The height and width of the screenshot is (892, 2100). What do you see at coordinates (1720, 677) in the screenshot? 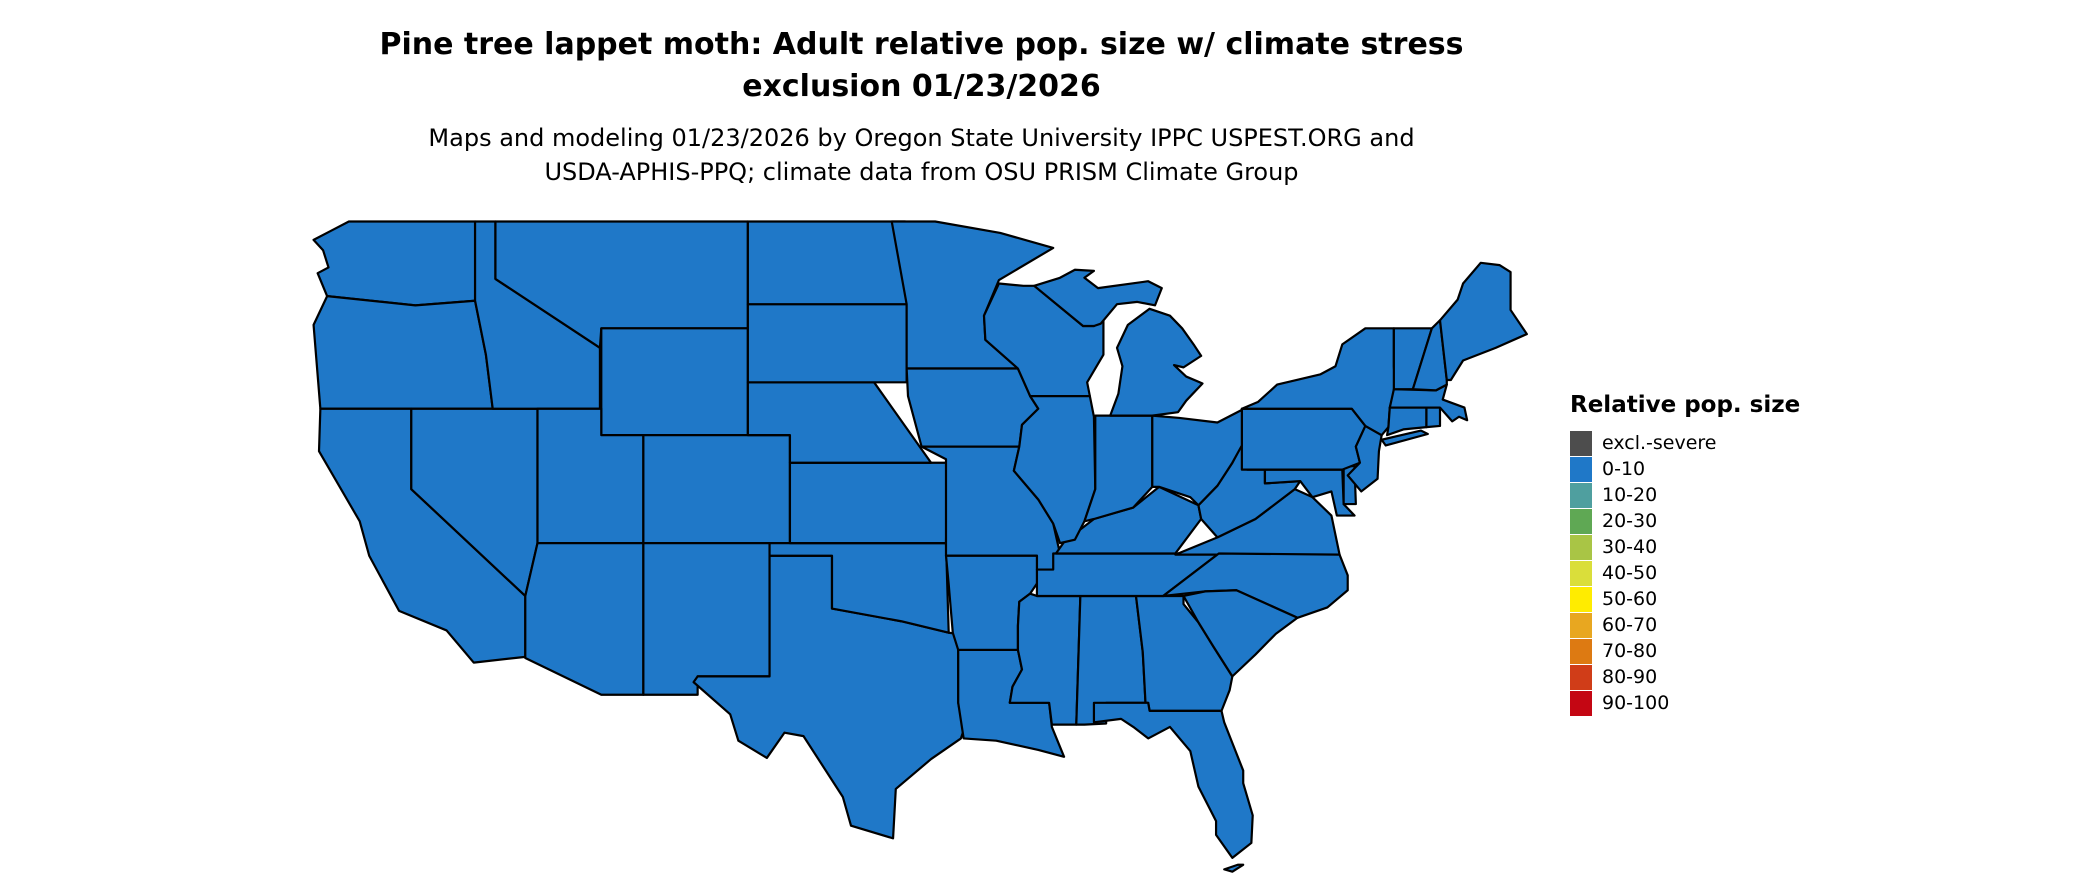
I see `legend-item: 80-90` at bounding box center [1720, 677].